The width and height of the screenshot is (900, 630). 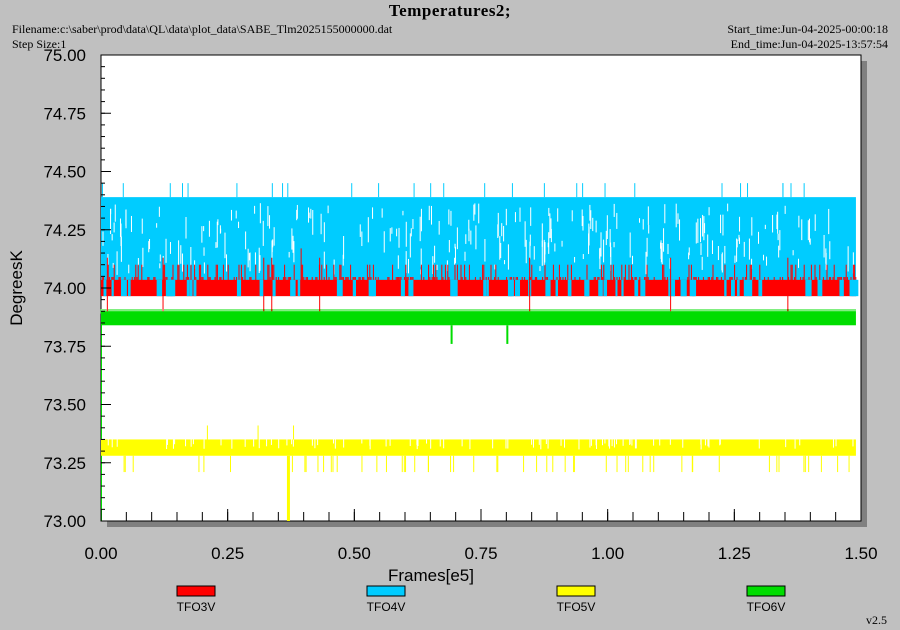 I want to click on series-tfo5v, so click(x=478, y=473).